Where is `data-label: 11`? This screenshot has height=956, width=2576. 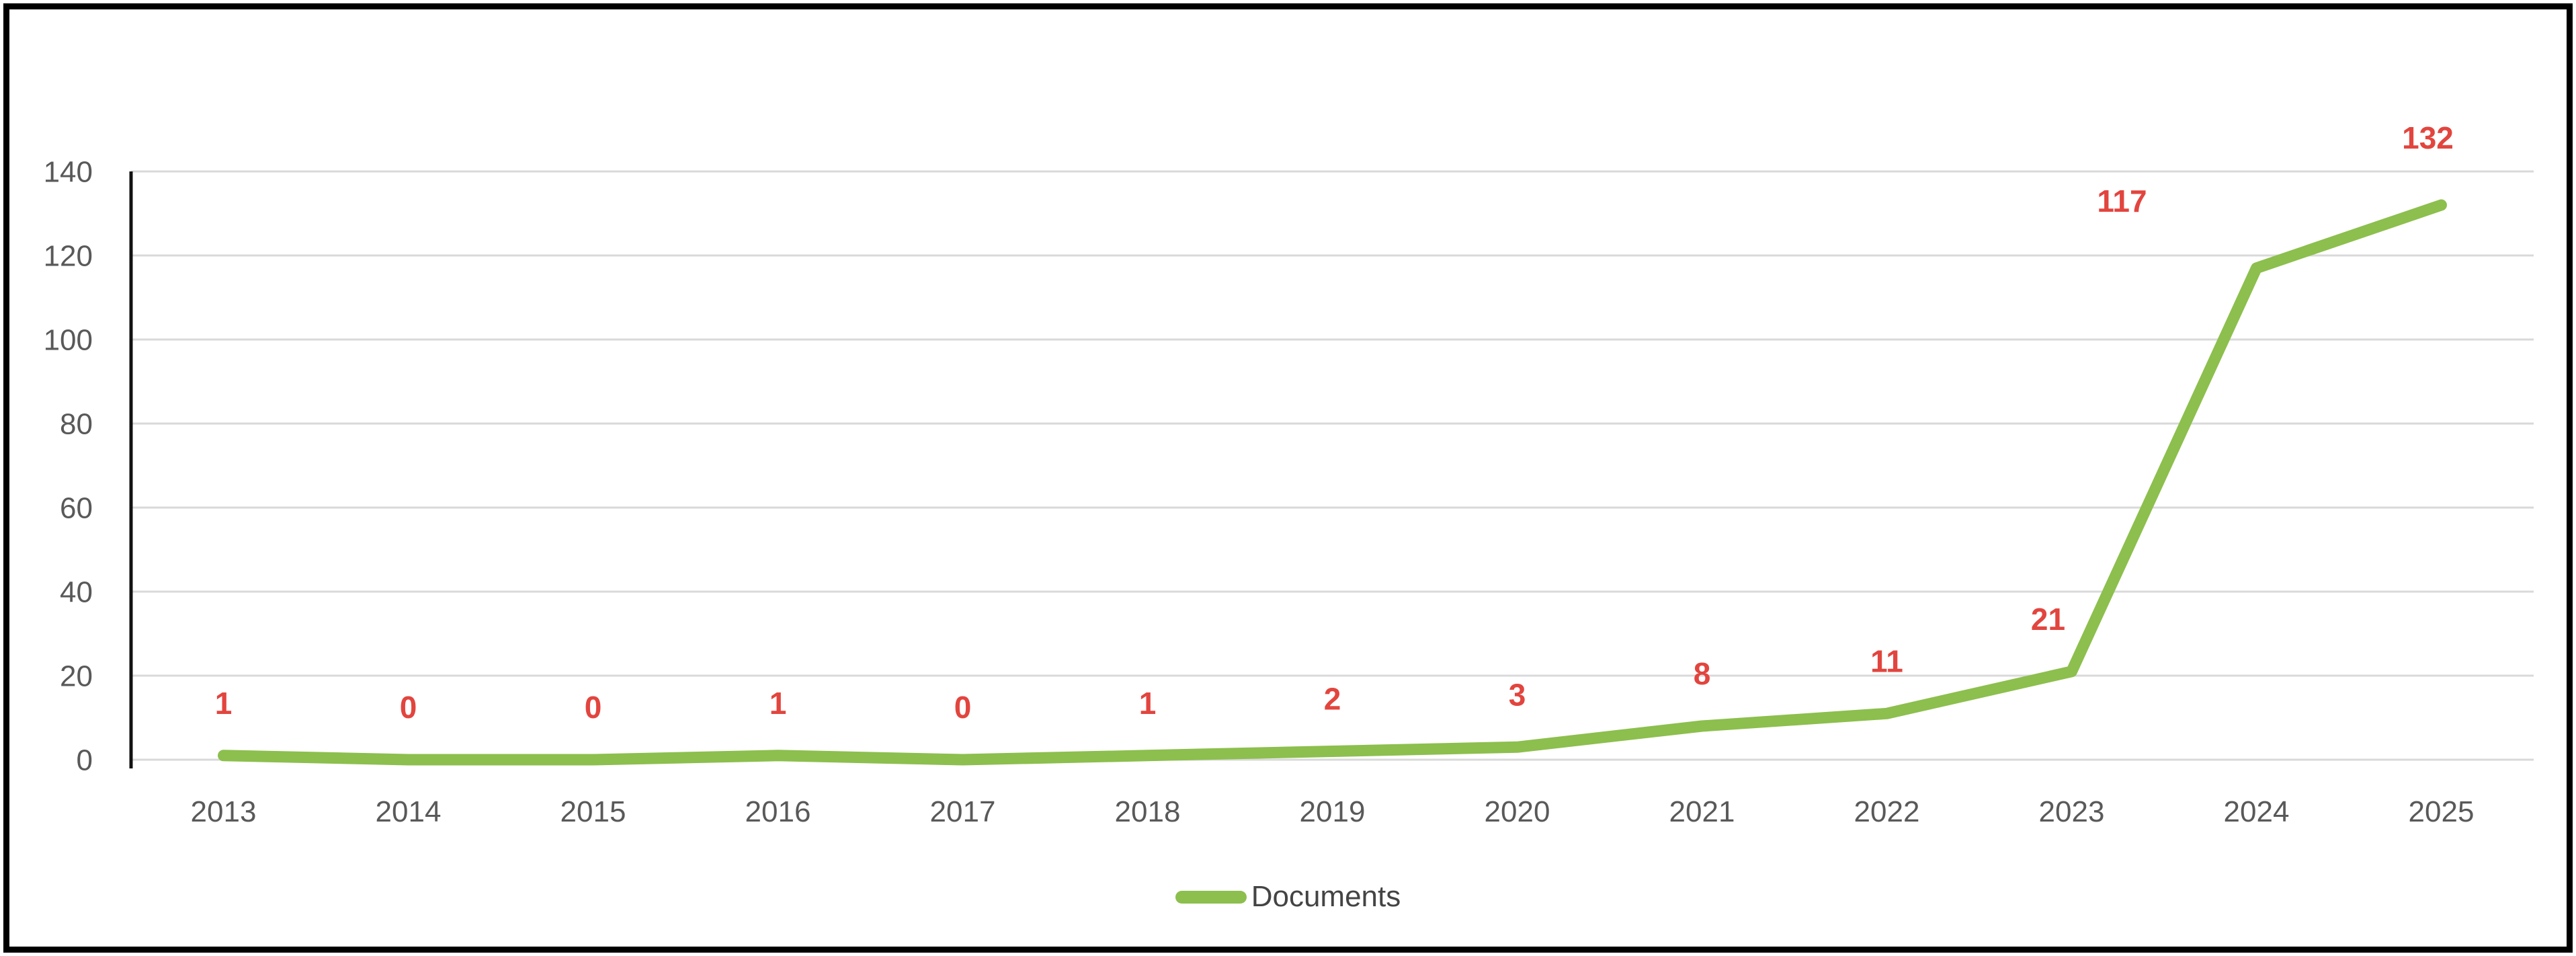 data-label: 11 is located at coordinates (1887, 660).